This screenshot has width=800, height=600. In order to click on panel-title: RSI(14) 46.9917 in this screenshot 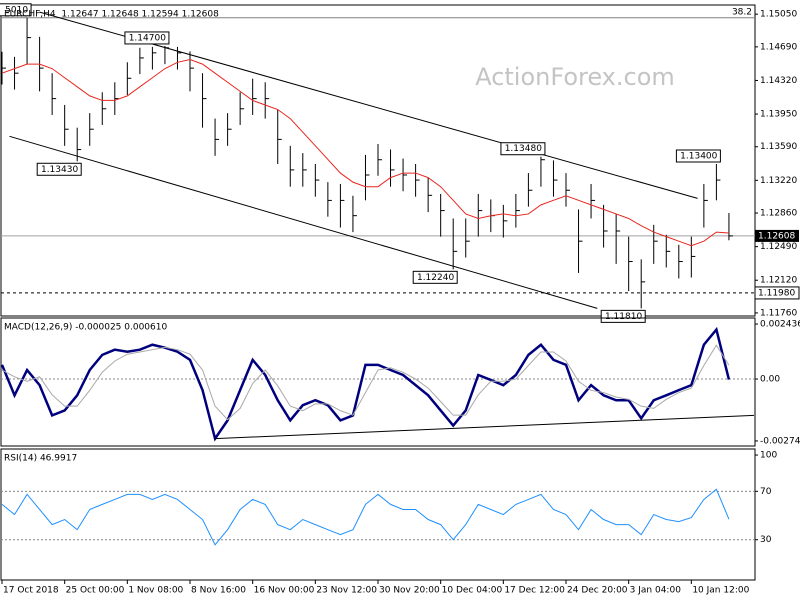, I will do `click(40, 459)`.